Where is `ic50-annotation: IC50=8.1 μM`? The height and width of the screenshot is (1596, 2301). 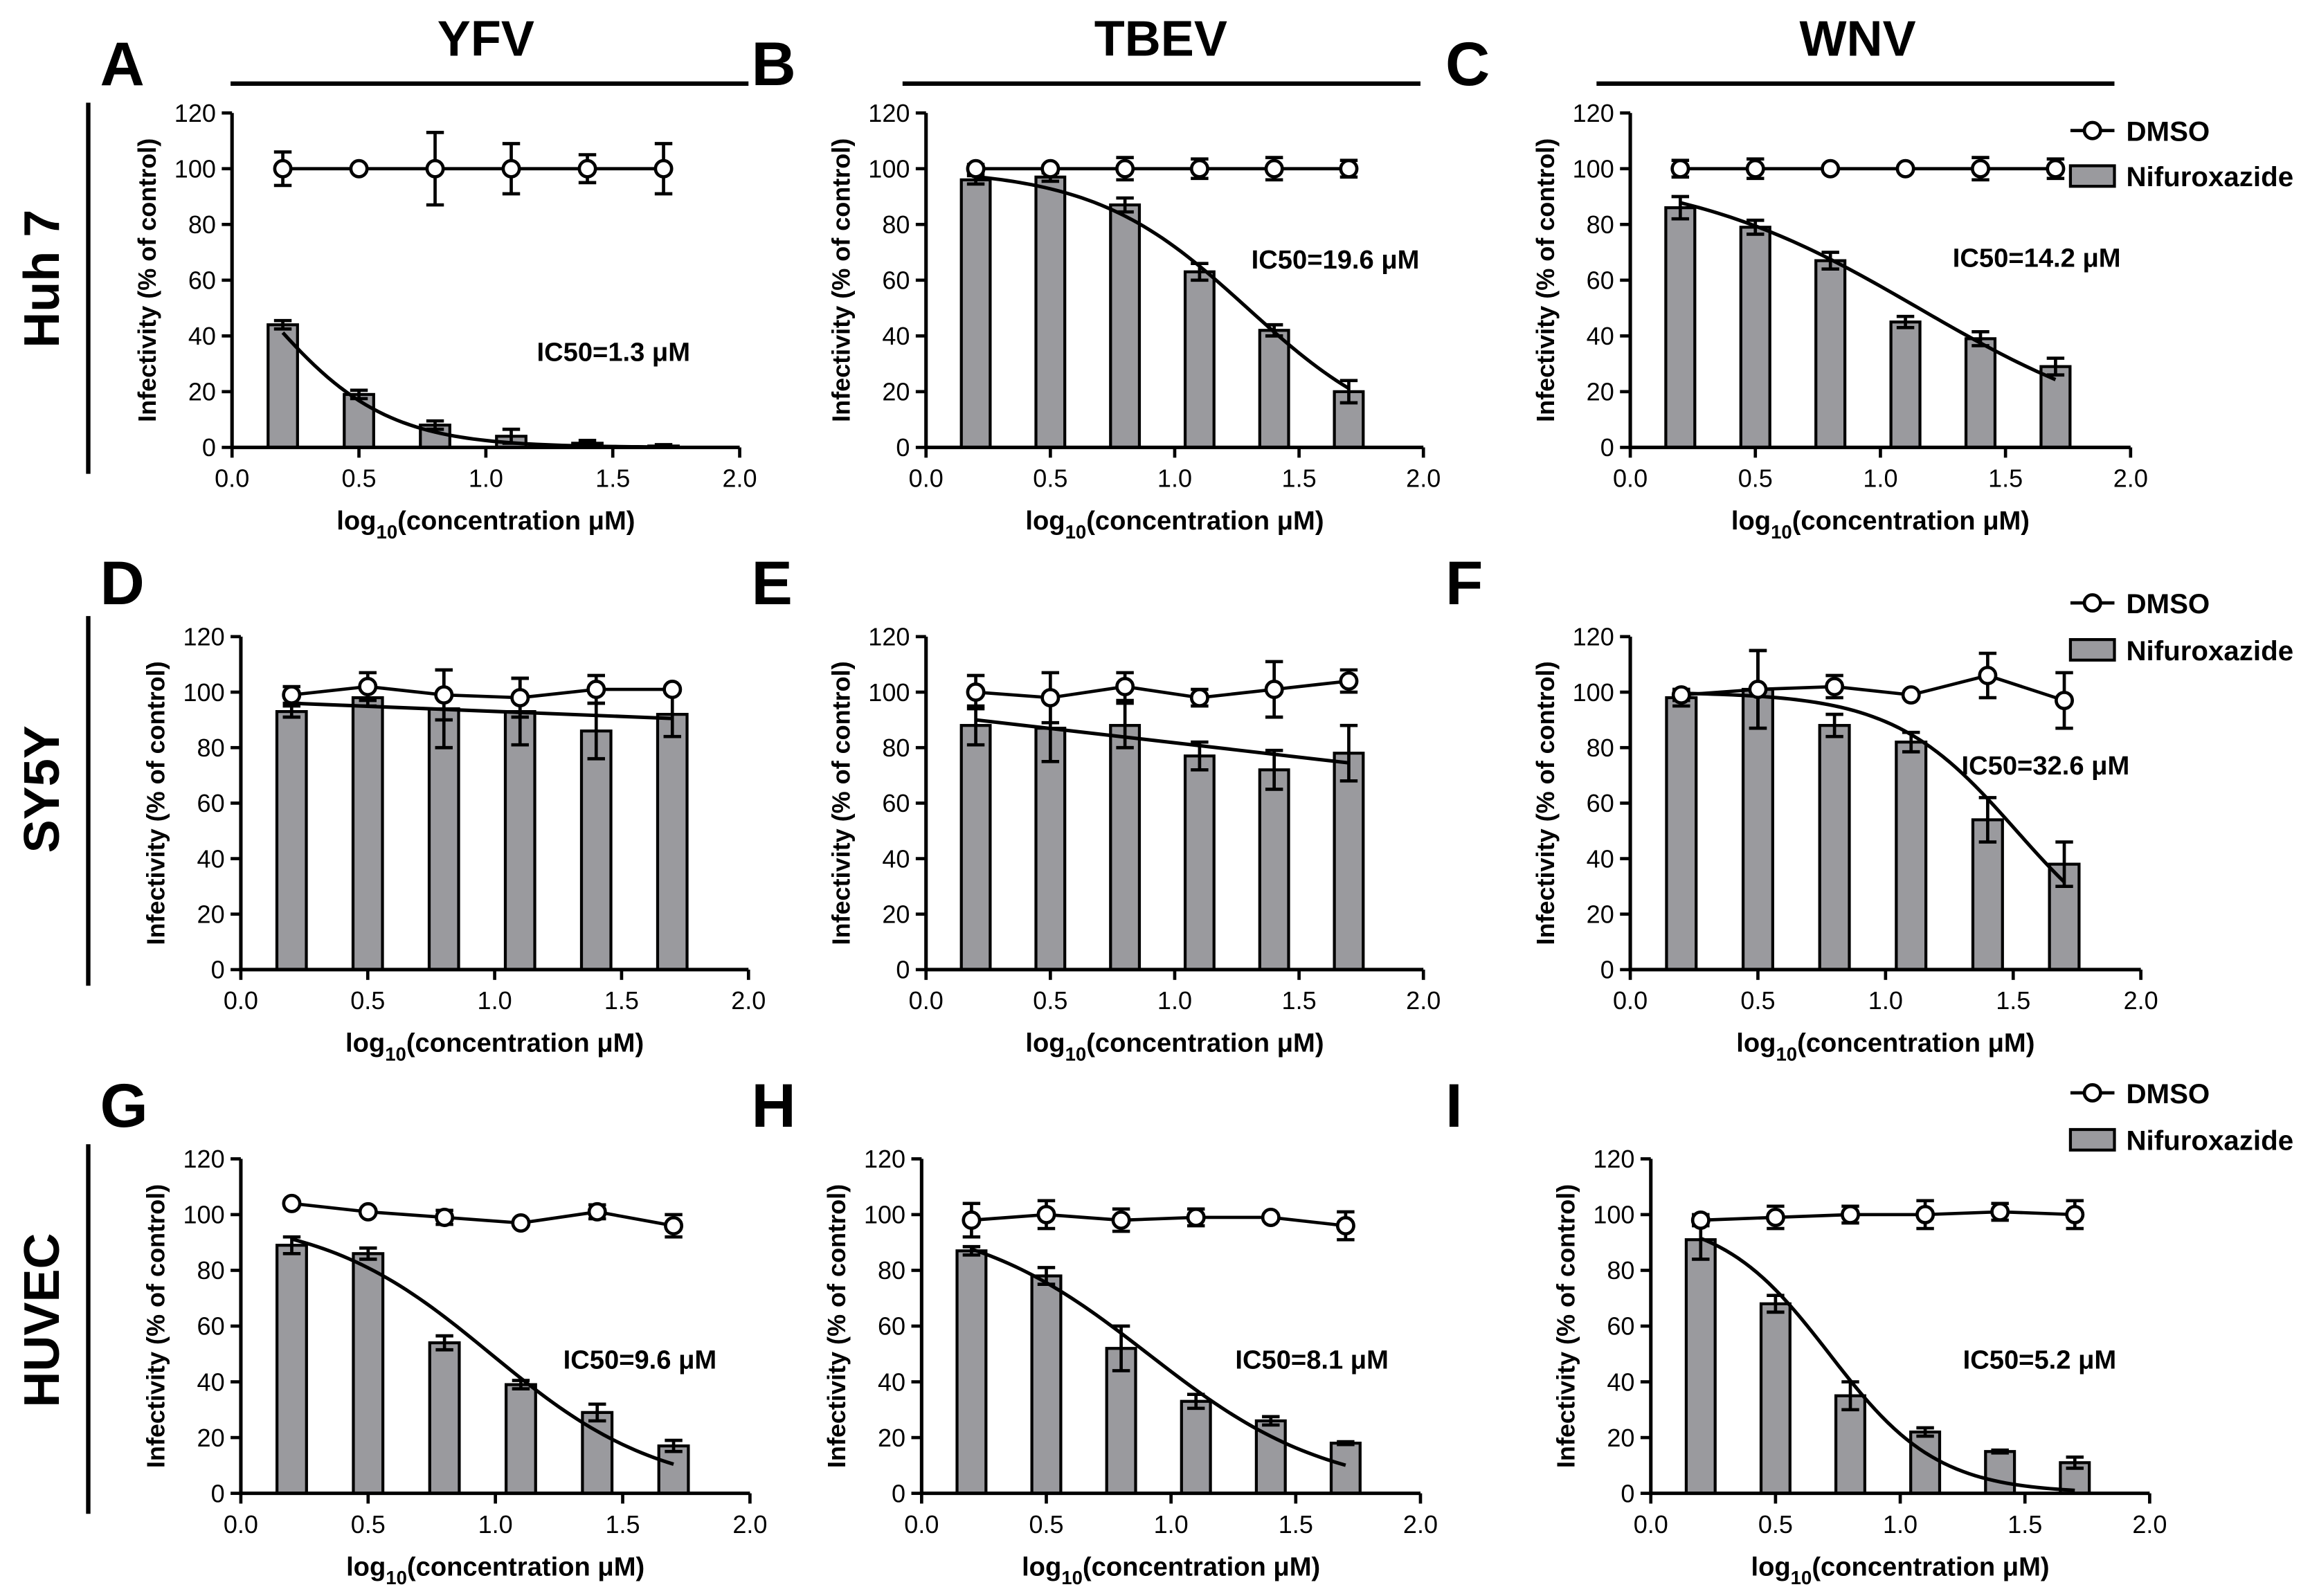
ic50-annotation: IC50=8.1 μM is located at coordinates (1312, 1360).